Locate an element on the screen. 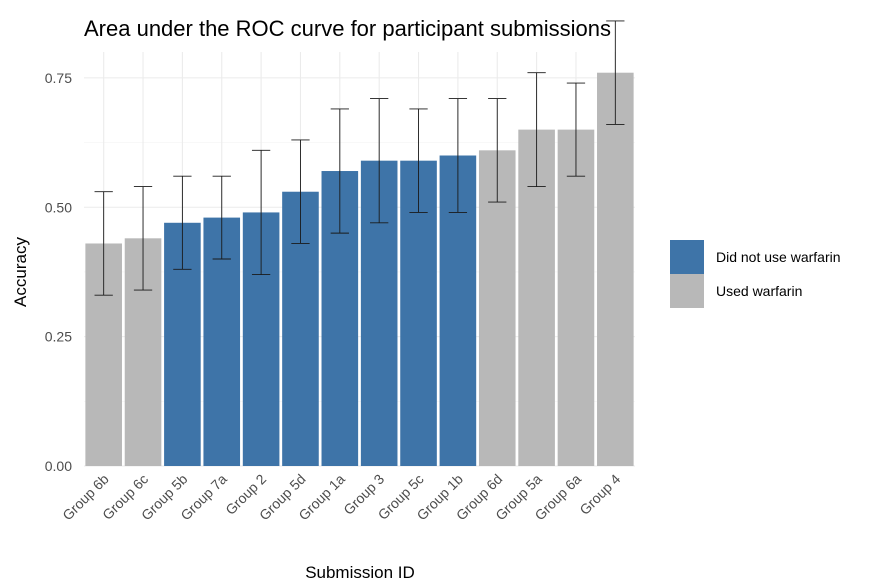  y-axis-ticks: 0.00 0.25 0.50 0.75 is located at coordinates (58, 272).